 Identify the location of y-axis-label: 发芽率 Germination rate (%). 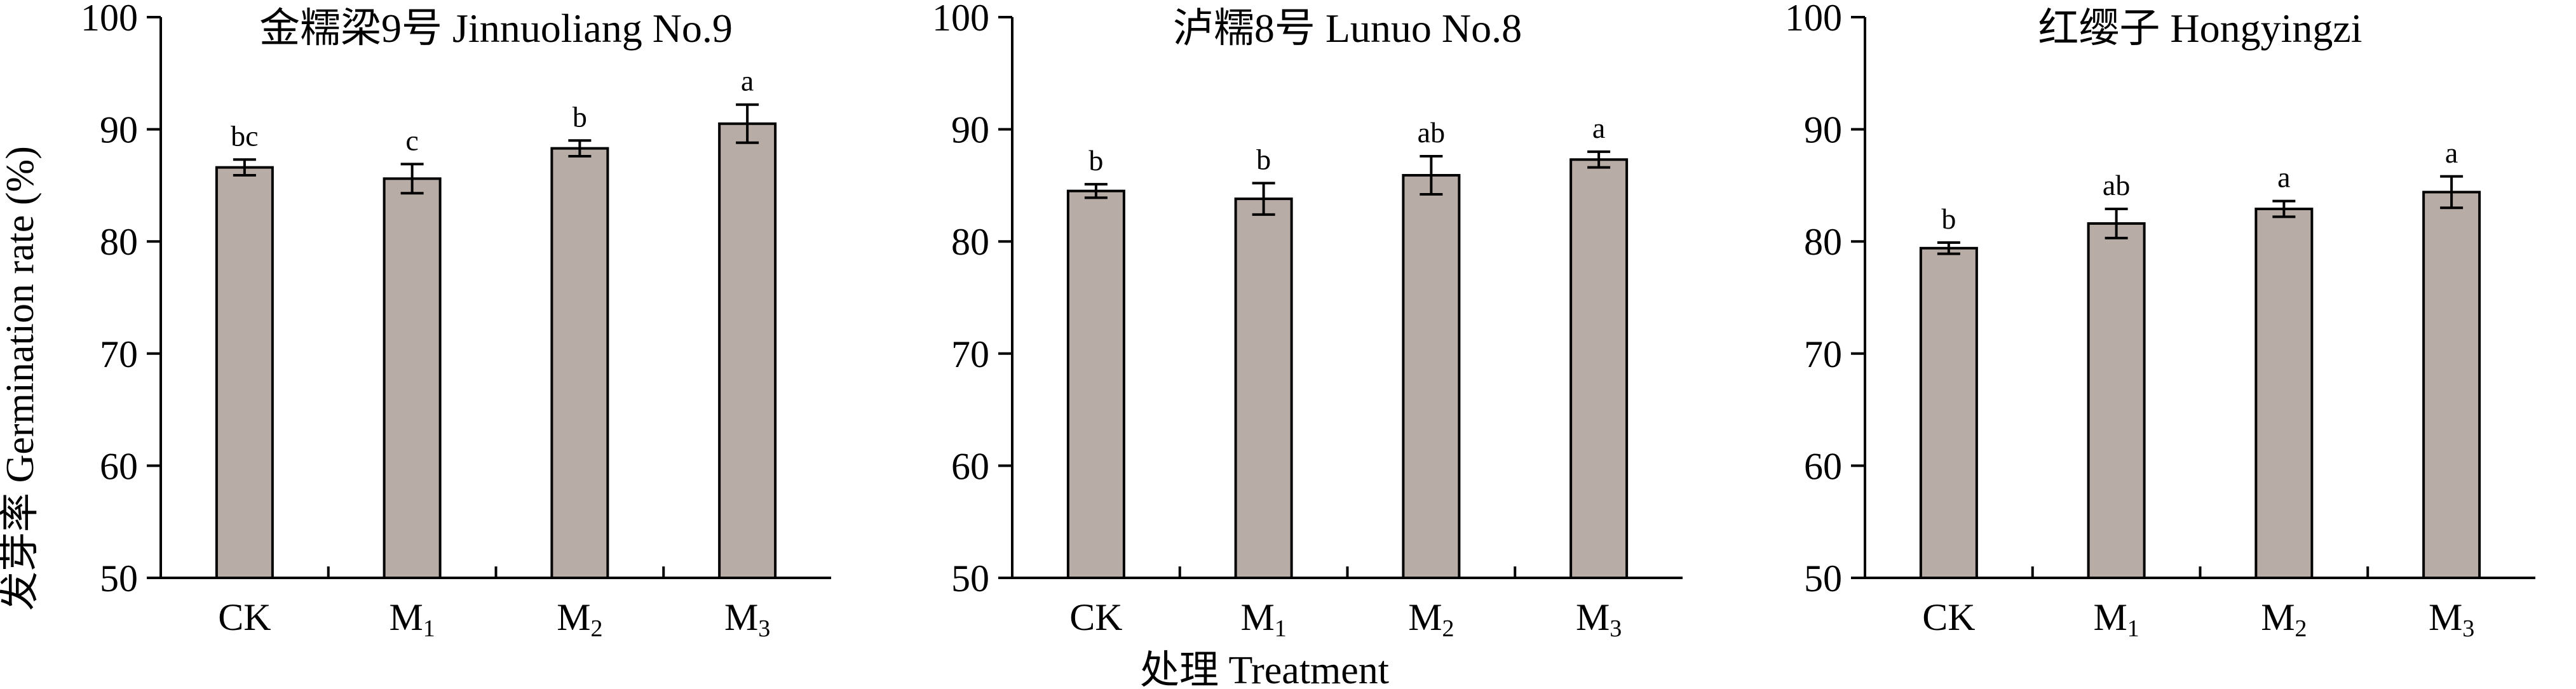
(21, 378).